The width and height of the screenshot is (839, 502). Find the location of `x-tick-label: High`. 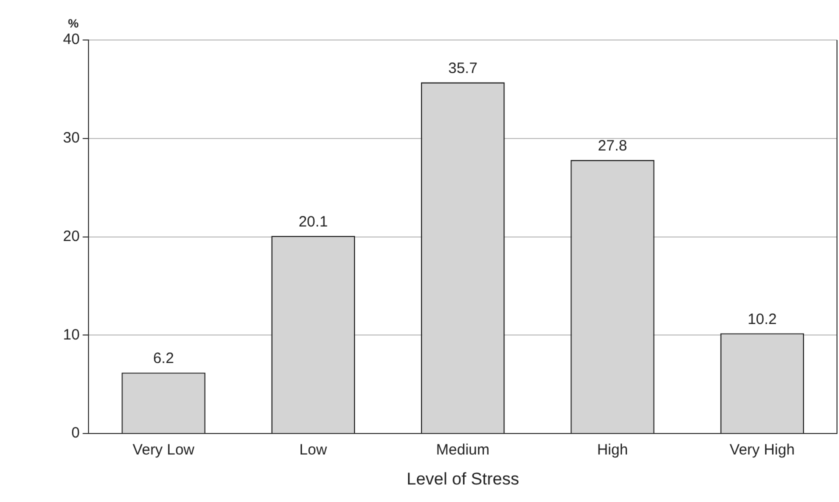

x-tick-label: High is located at coordinates (612, 450).